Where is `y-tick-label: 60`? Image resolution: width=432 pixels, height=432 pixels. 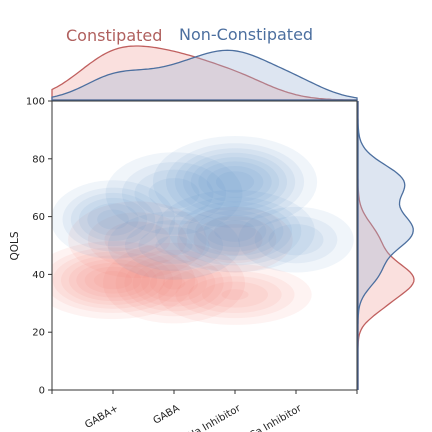 y-tick-label: 60 is located at coordinates (38, 217).